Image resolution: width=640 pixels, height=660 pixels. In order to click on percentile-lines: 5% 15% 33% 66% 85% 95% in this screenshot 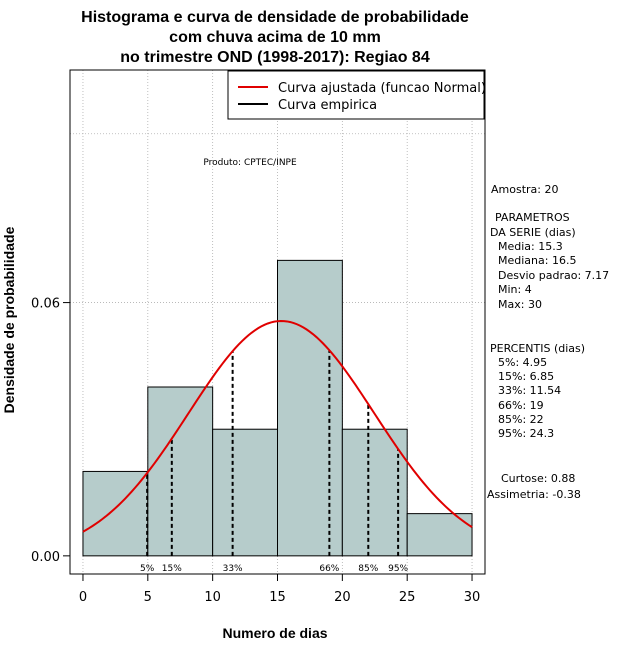, I will do `click(274, 462)`.